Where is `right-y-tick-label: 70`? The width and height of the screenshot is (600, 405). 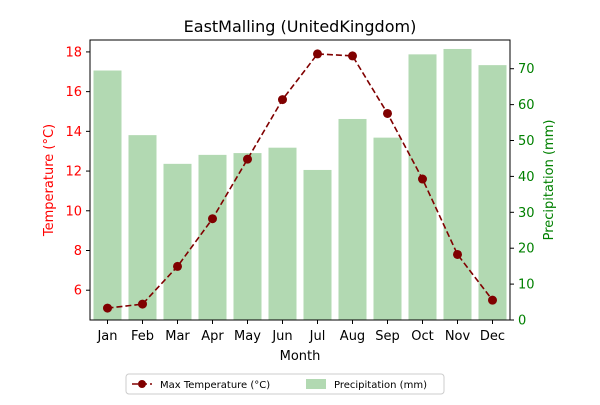 right-y-tick-label: 70 is located at coordinates (526, 69).